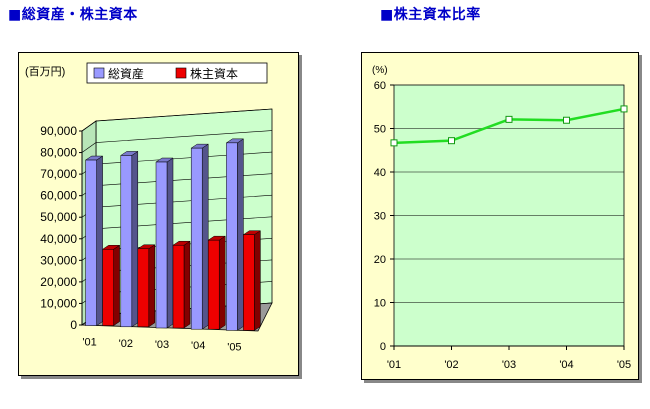 The height and width of the screenshot is (409, 650). I want to click on legend-label: 総資産, so click(126, 73).